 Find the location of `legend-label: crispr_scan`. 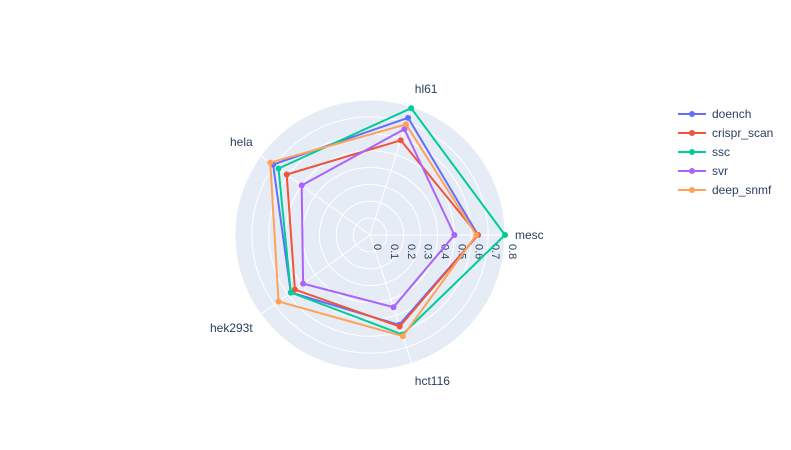

legend-label: crispr_scan is located at coordinates (742, 133).